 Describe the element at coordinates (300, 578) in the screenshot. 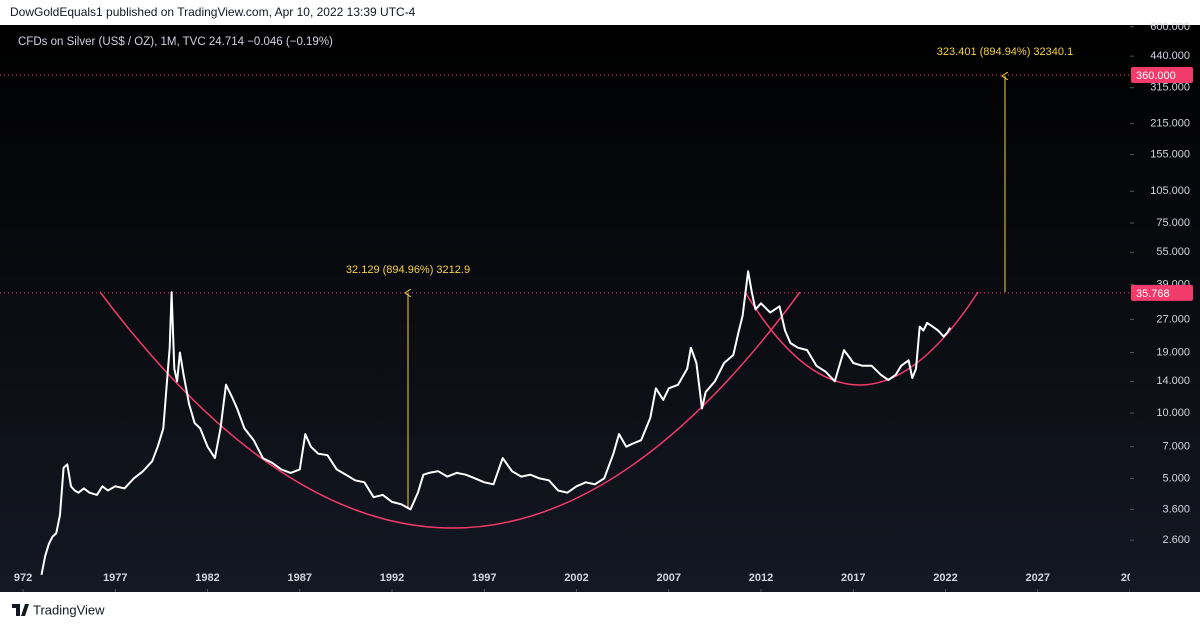

I see `x-tick-label: 1987` at that location.